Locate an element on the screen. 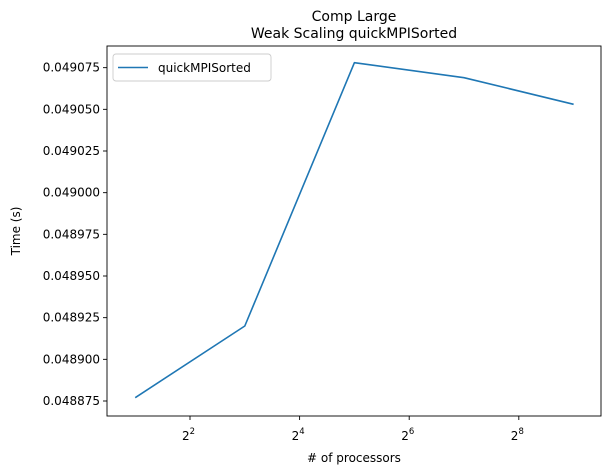  y-tick-label: 0.049000 is located at coordinates (71, 193).